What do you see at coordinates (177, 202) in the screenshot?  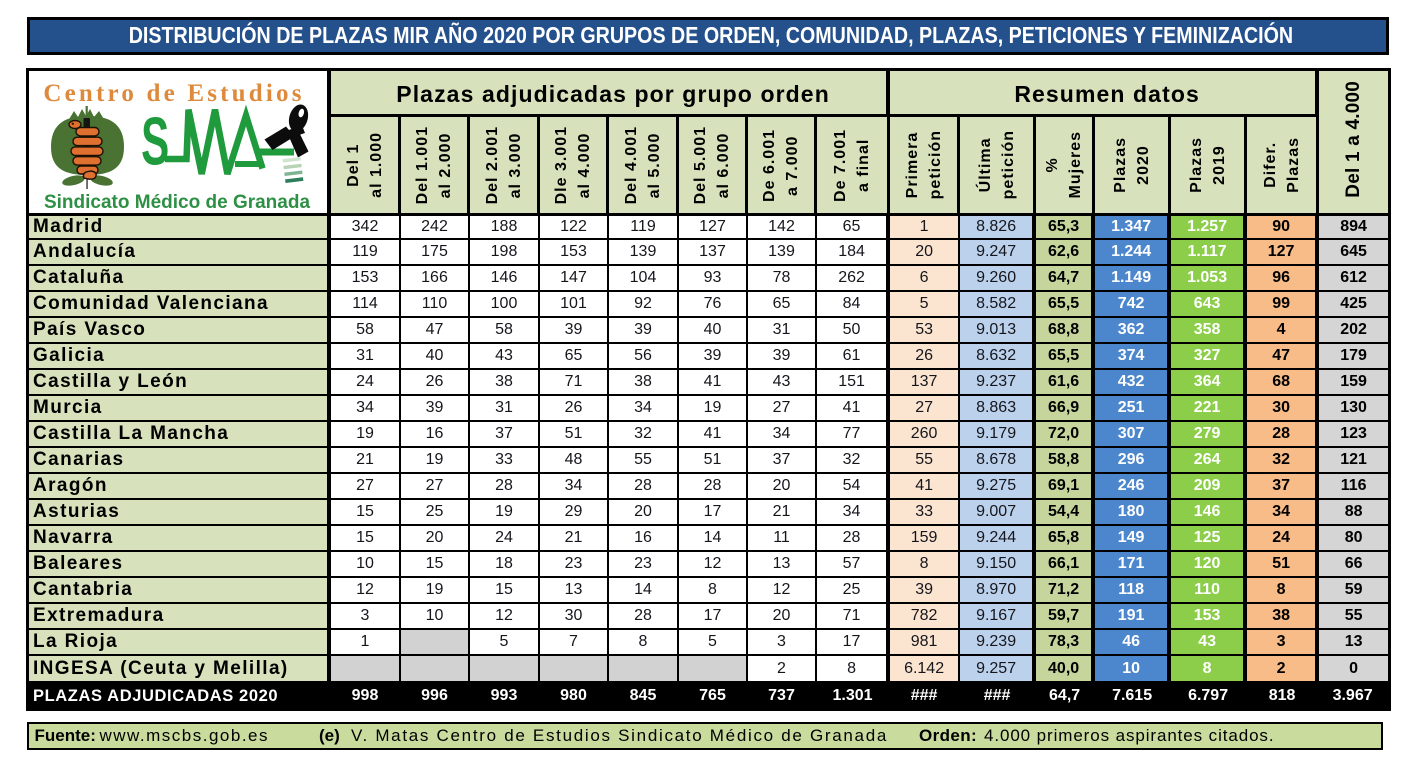 I see `svg-text: Sindicato Médico de Granada` at bounding box center [177, 202].